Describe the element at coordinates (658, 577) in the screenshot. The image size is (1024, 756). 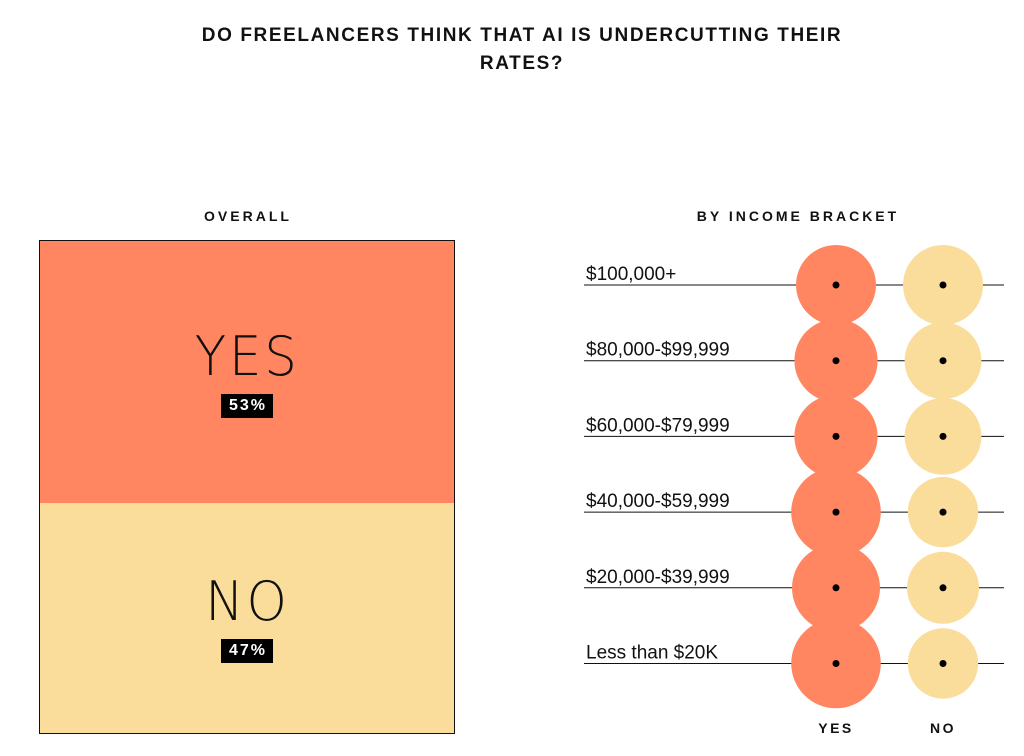
I see `bracket-row-label: $20,000-$39,999` at that location.